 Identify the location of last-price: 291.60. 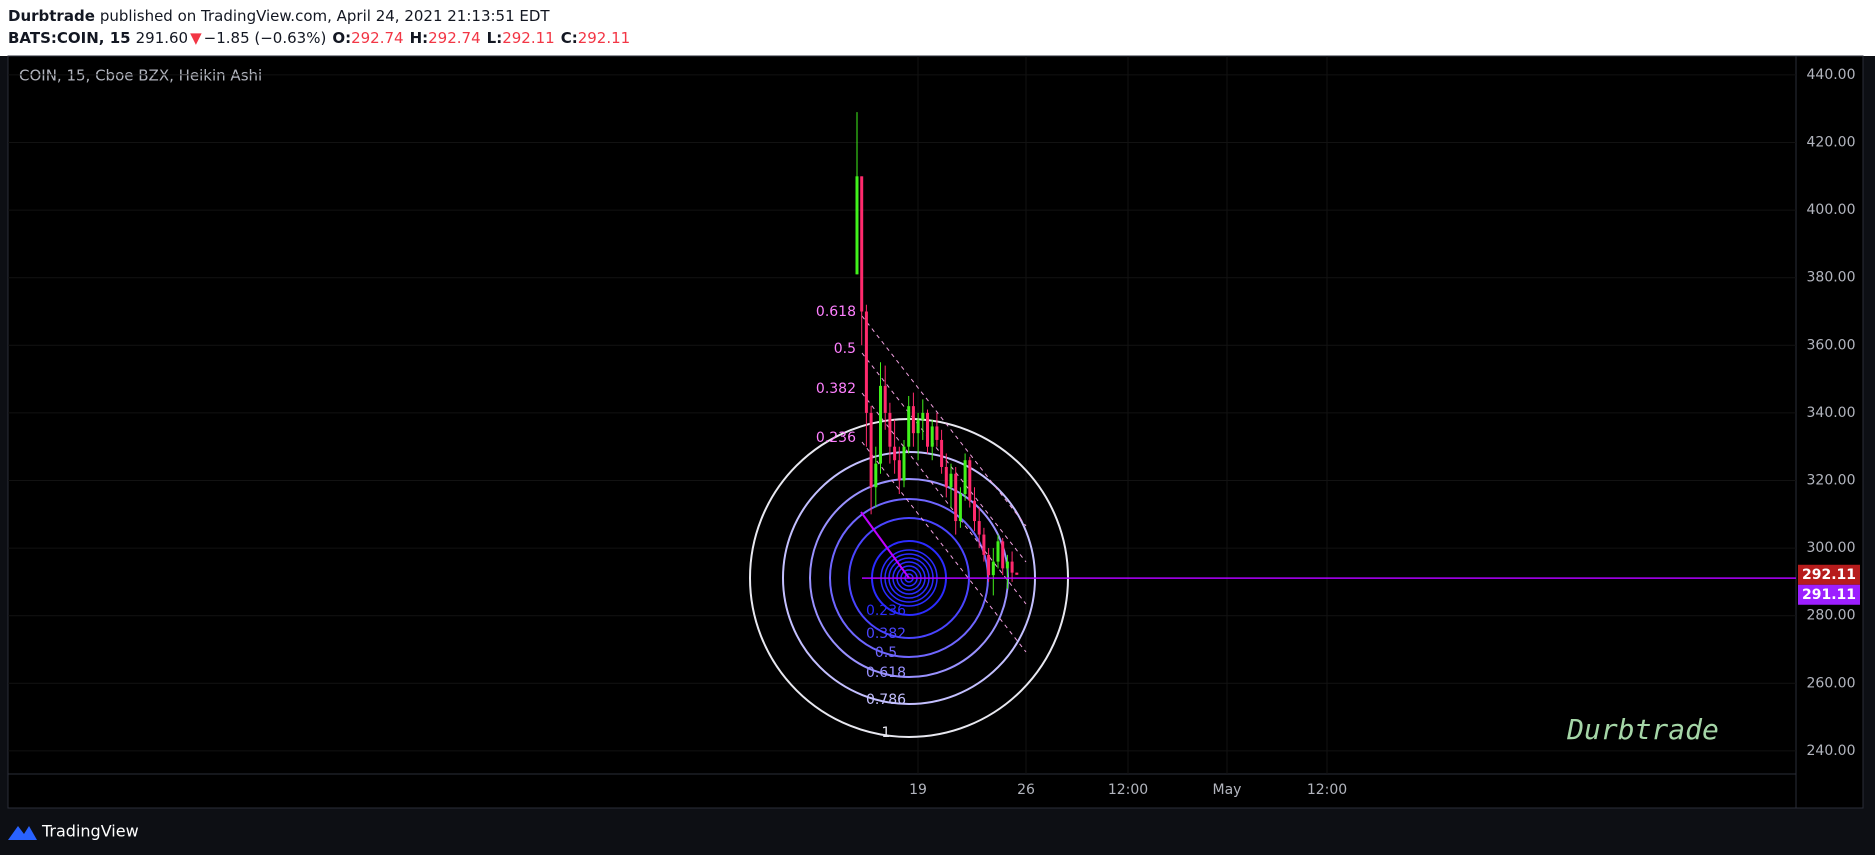
(162, 38).